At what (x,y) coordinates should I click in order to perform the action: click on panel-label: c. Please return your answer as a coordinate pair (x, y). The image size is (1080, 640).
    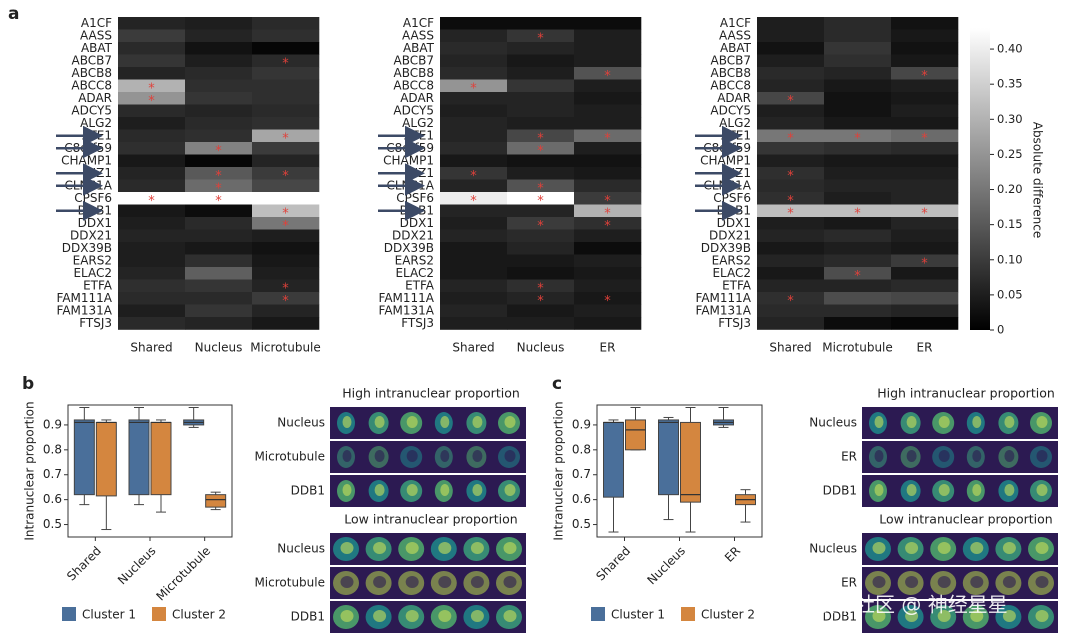
    Looking at the image, I should click on (557, 384).